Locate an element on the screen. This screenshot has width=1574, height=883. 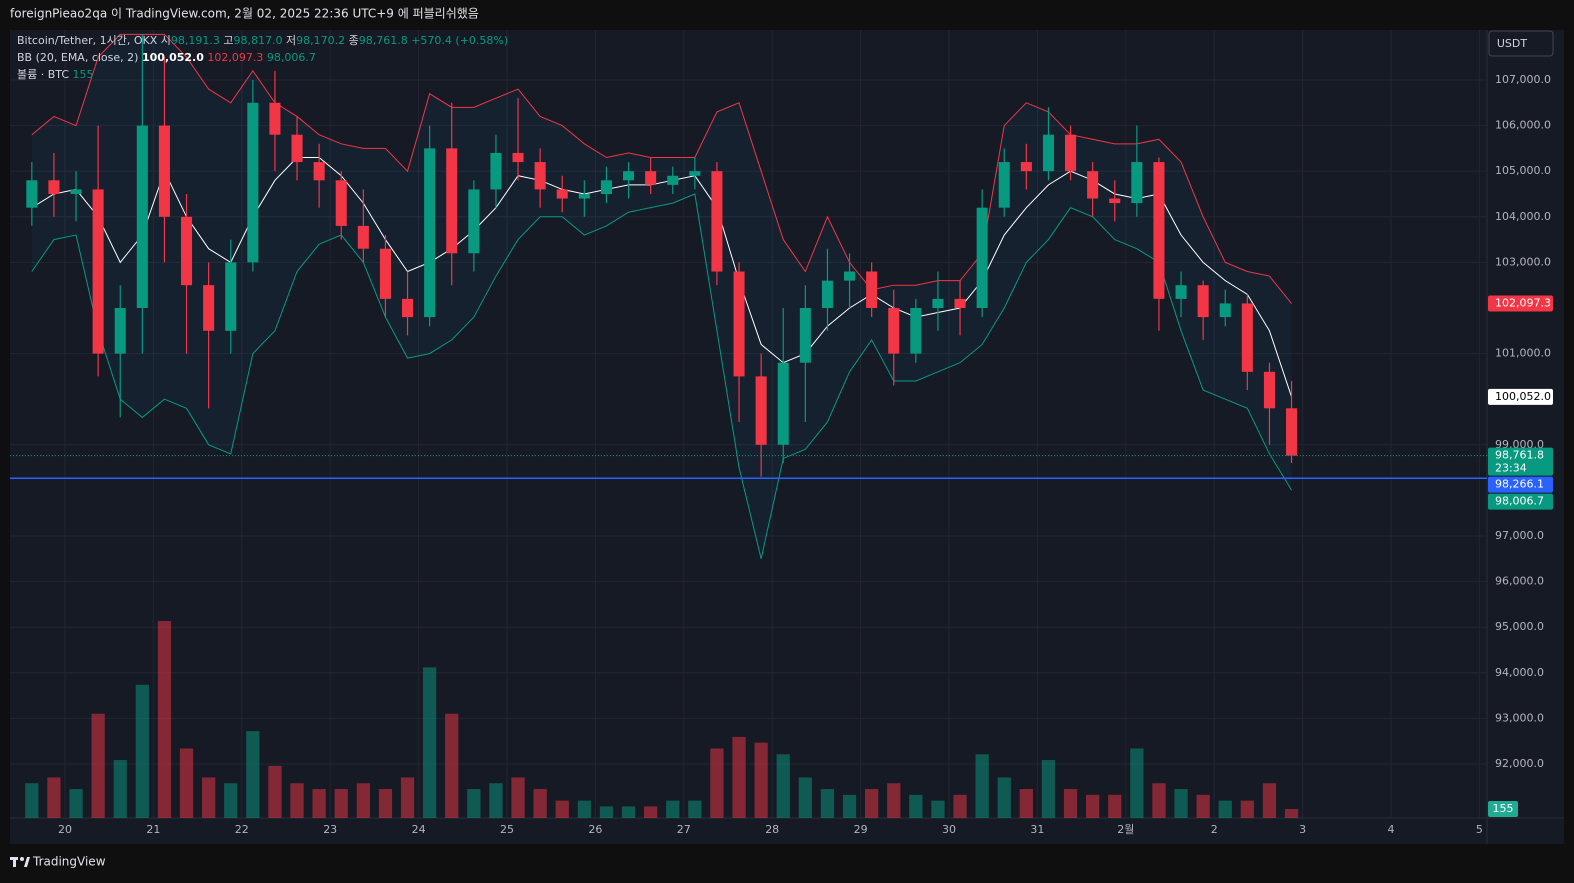
x-tick-label: 5 is located at coordinates (1479, 829).